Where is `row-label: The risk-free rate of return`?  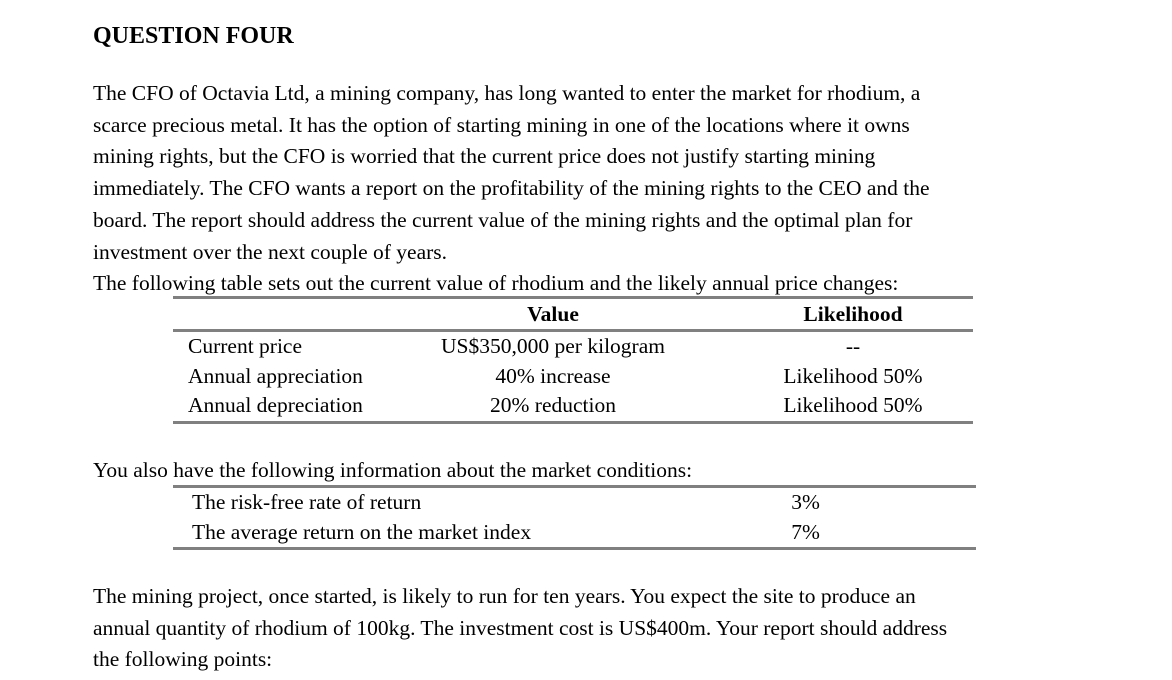
row-label: The risk-free rate of return is located at coordinates (307, 502).